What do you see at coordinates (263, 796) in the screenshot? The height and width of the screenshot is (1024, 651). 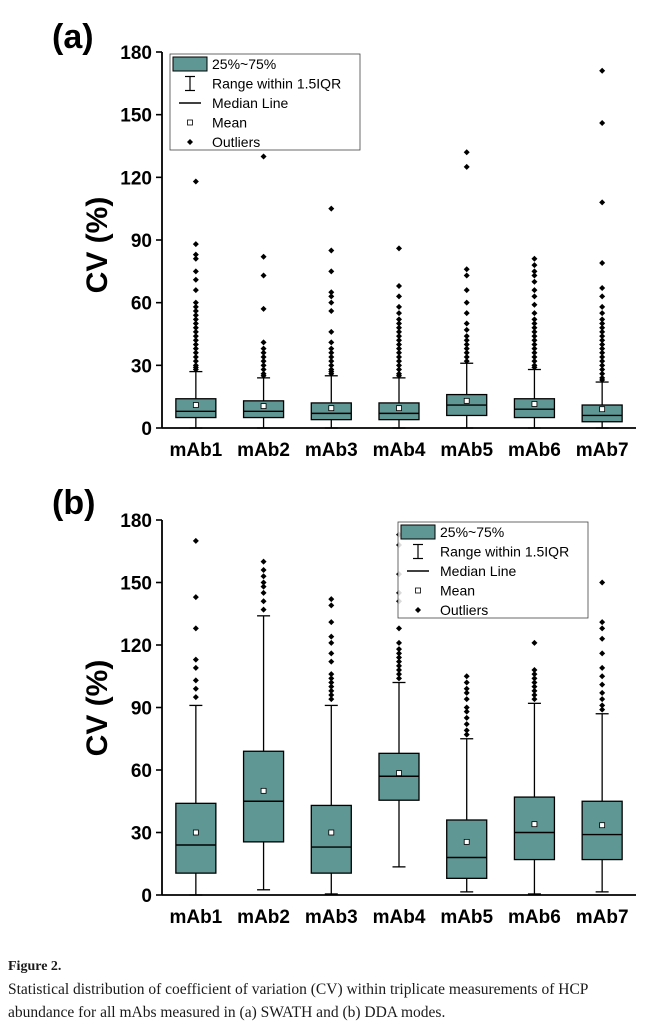 I see `p1-iqr-box-mAb2` at bounding box center [263, 796].